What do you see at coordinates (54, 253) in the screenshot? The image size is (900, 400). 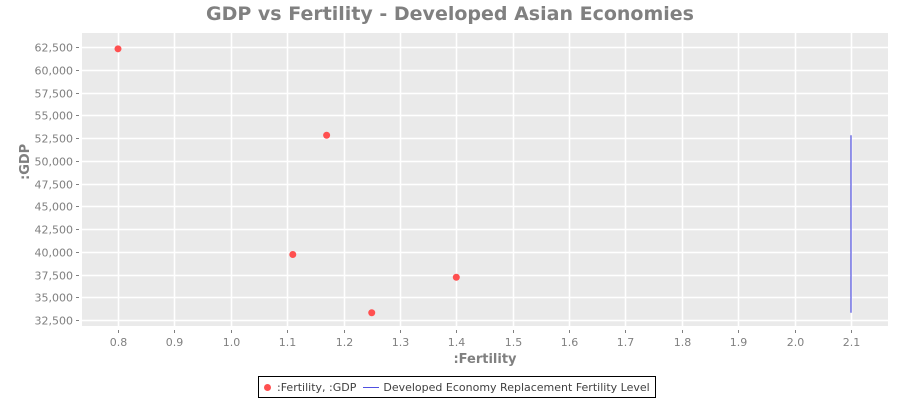 I see `y-tick-label: 40,000` at bounding box center [54, 253].